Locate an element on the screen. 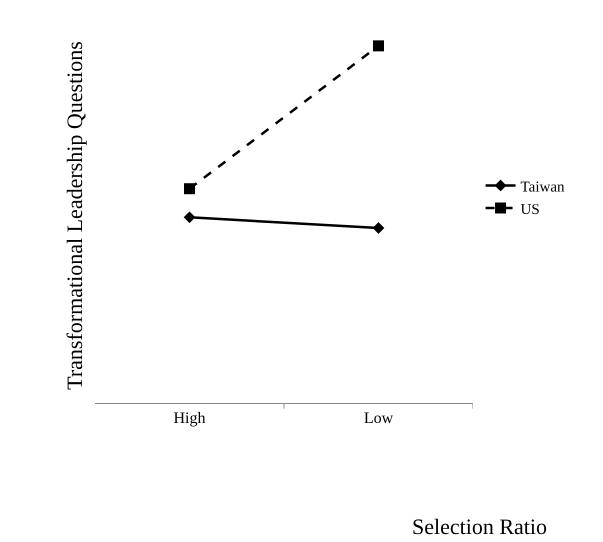 The width and height of the screenshot is (603, 542). y-axis-title: Transformational Leadership Questions is located at coordinates (74, 215).